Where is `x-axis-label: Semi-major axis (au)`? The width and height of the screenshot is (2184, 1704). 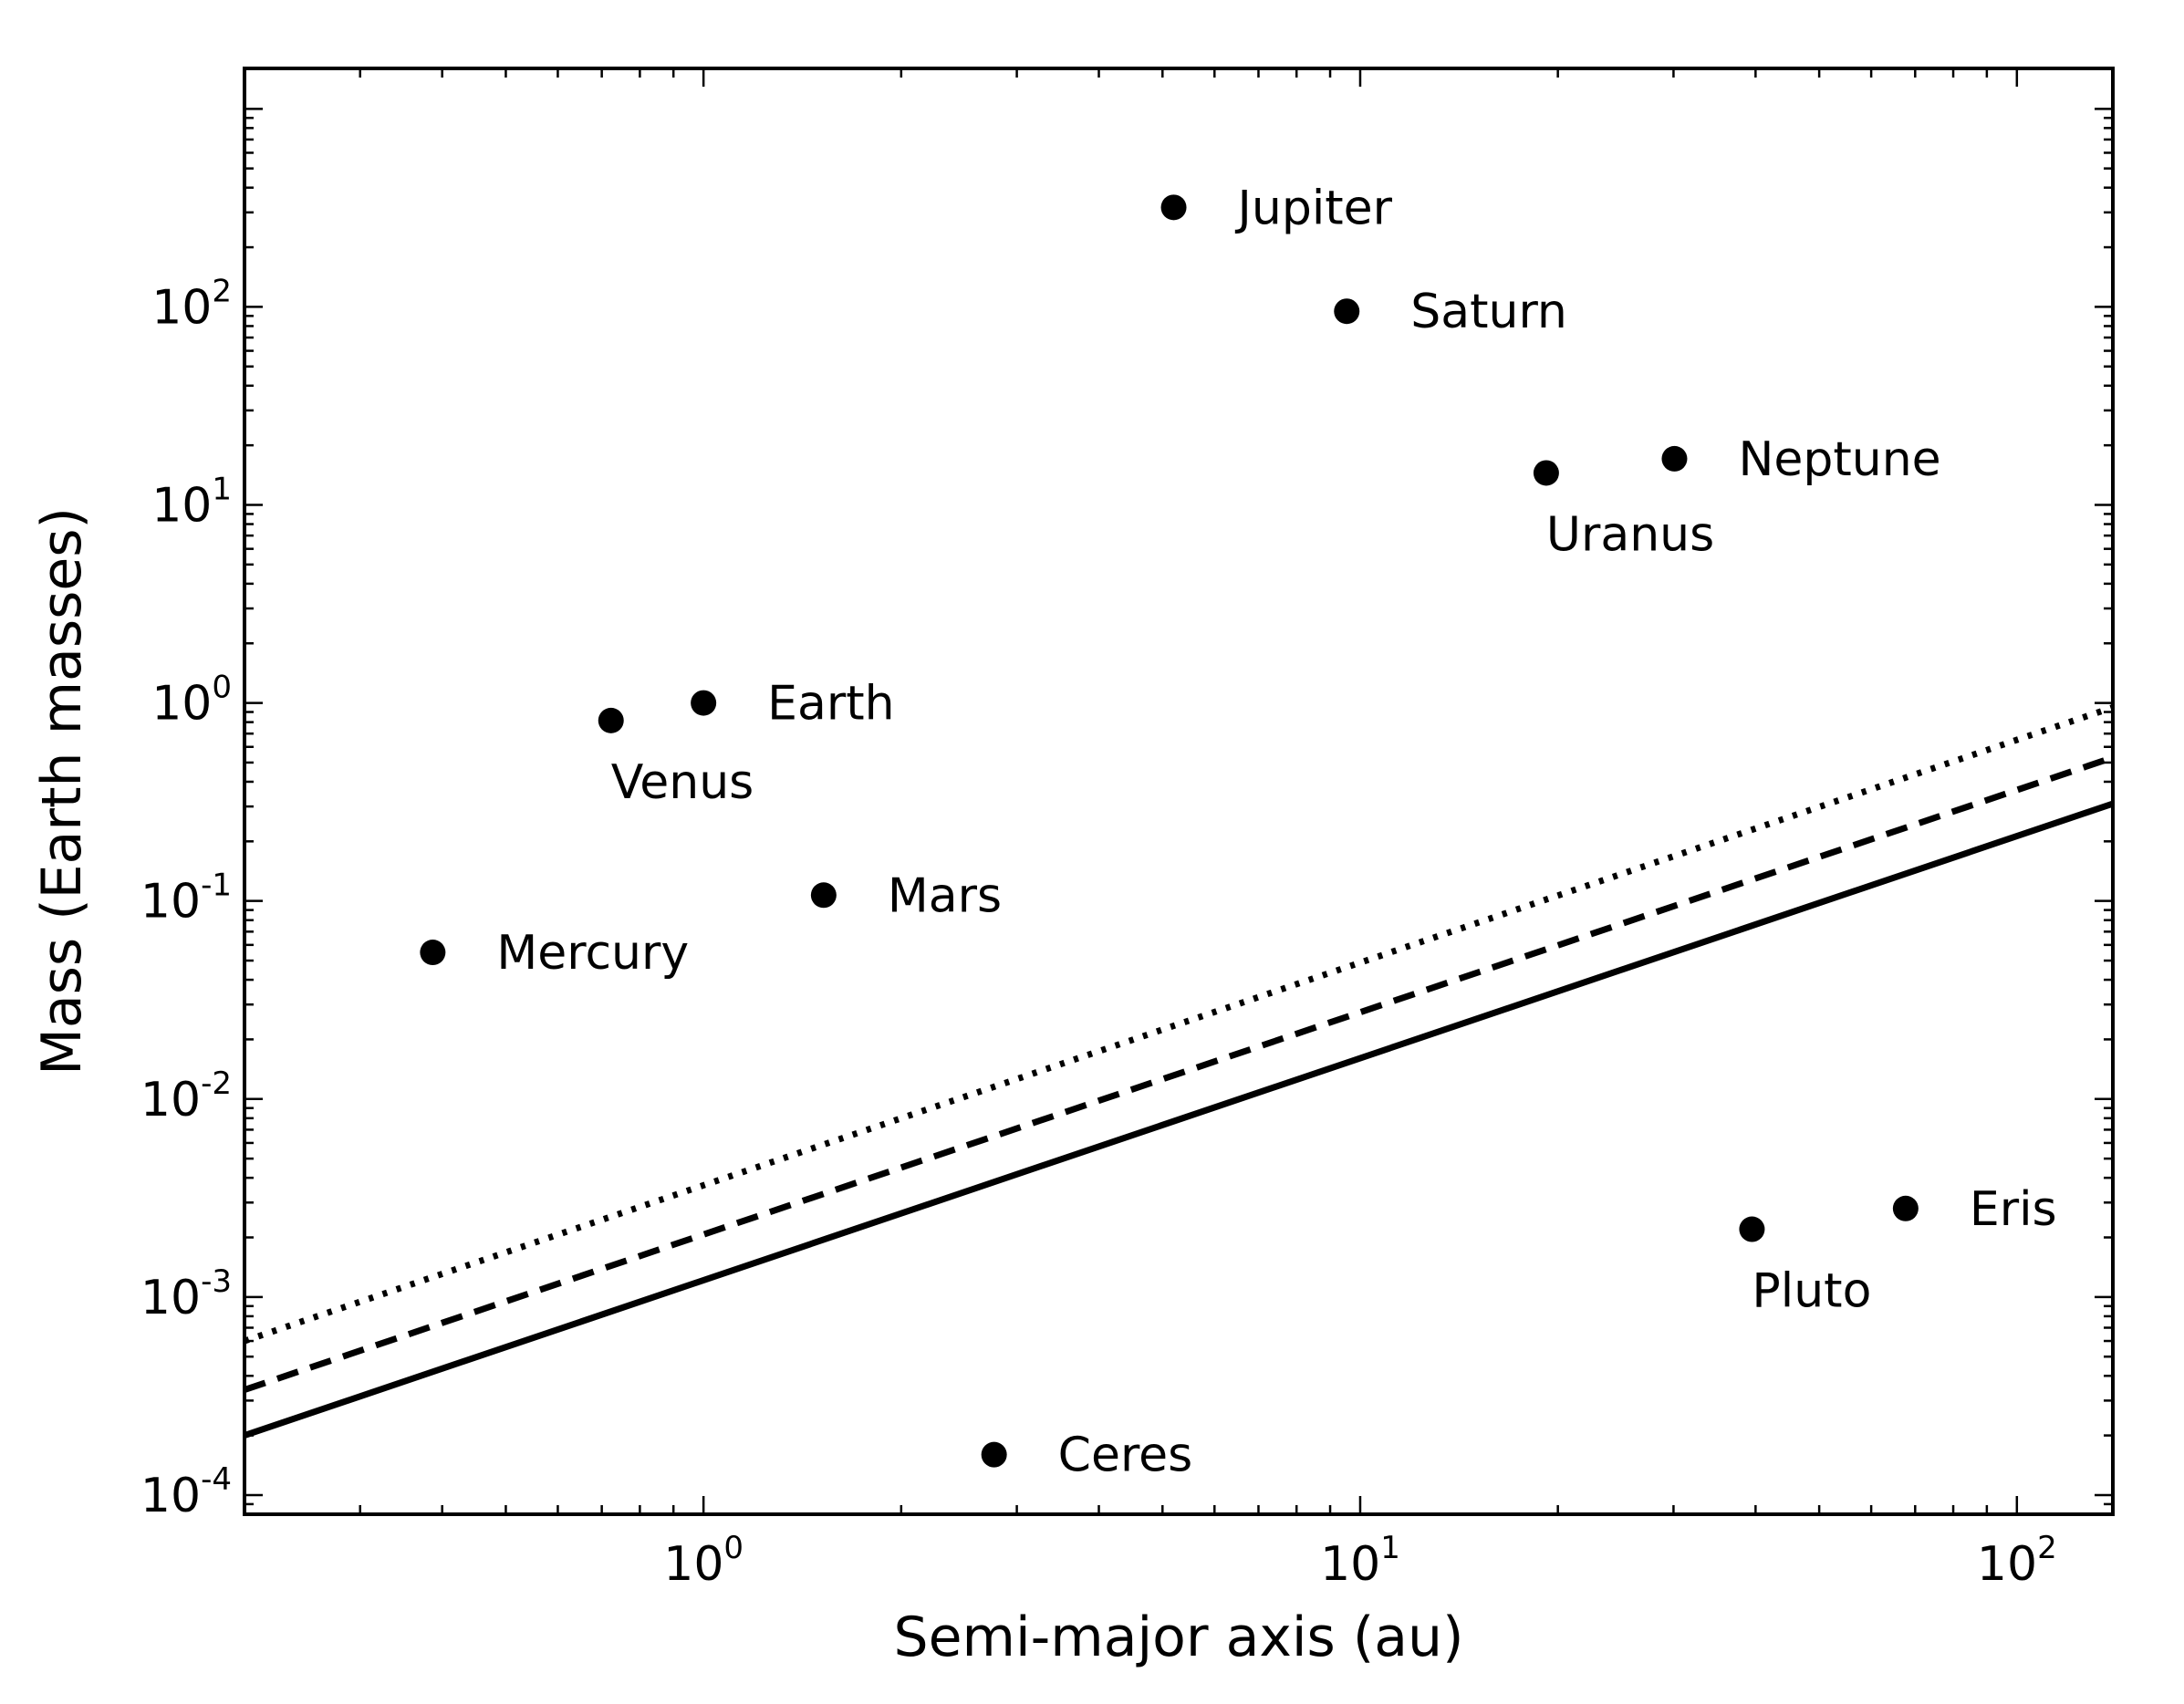
x-axis-label: Semi-major axis (au) is located at coordinates (1179, 1637).